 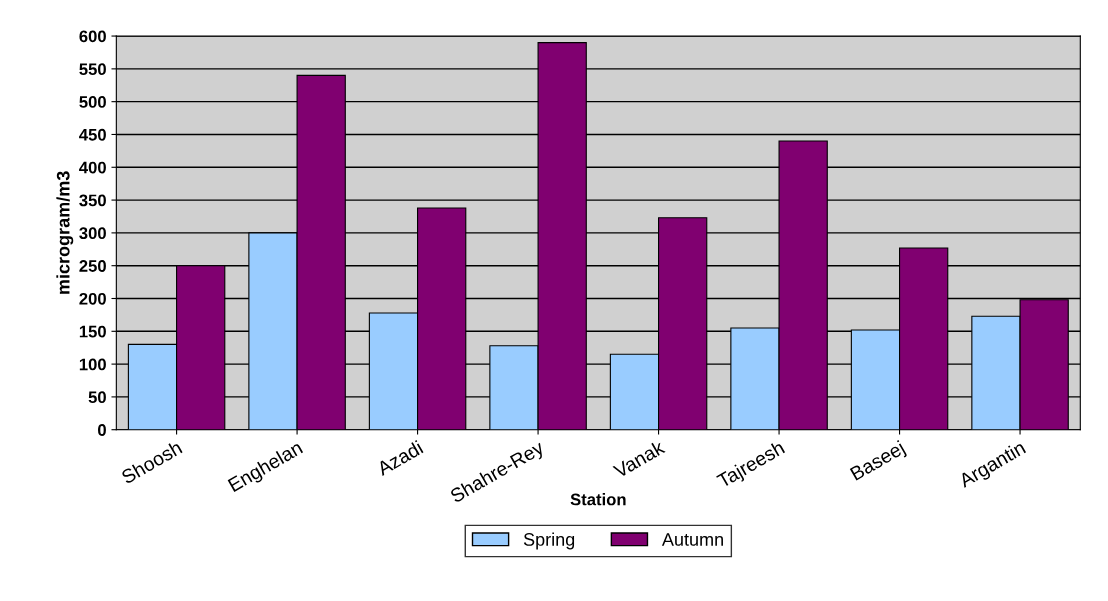 I want to click on y-tick-label: 500, so click(x=92, y=102).